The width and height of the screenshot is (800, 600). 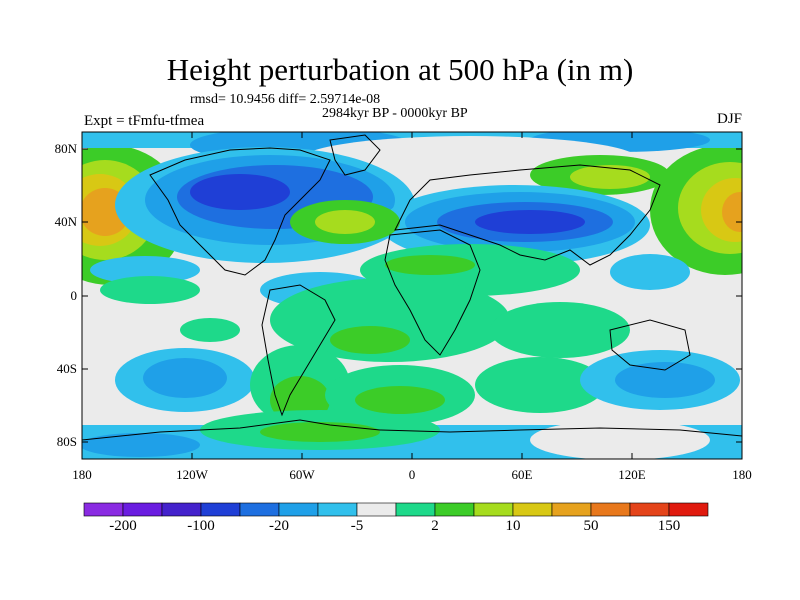 I want to click on lon-label: 0, so click(x=412, y=474).